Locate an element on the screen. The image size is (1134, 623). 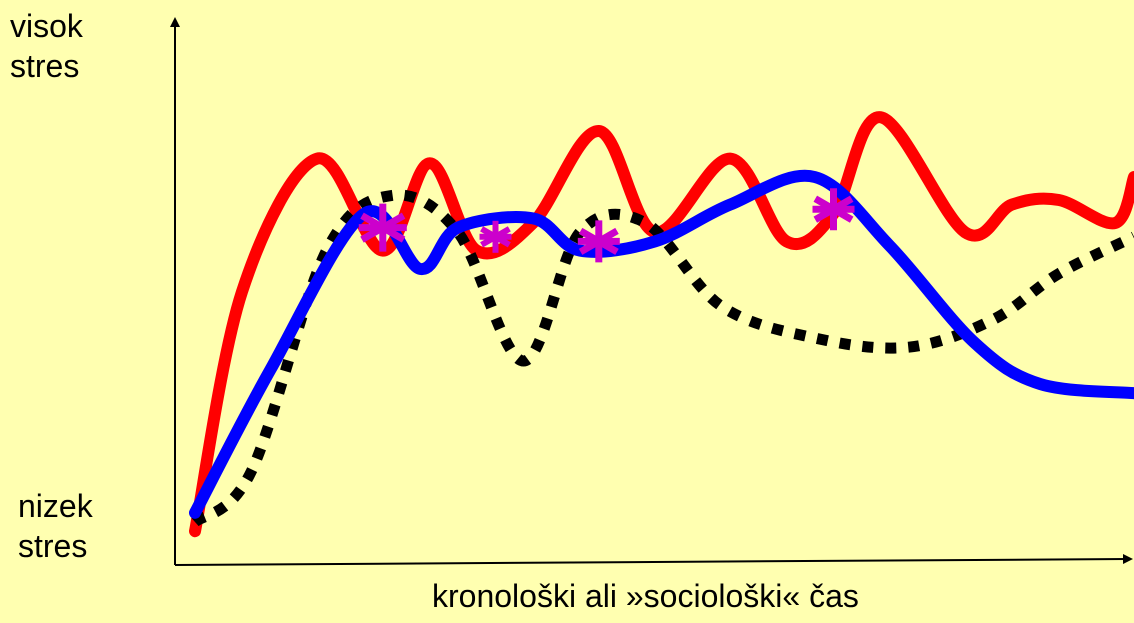
y-axis-label-top: visok stres is located at coordinates (70, 46).